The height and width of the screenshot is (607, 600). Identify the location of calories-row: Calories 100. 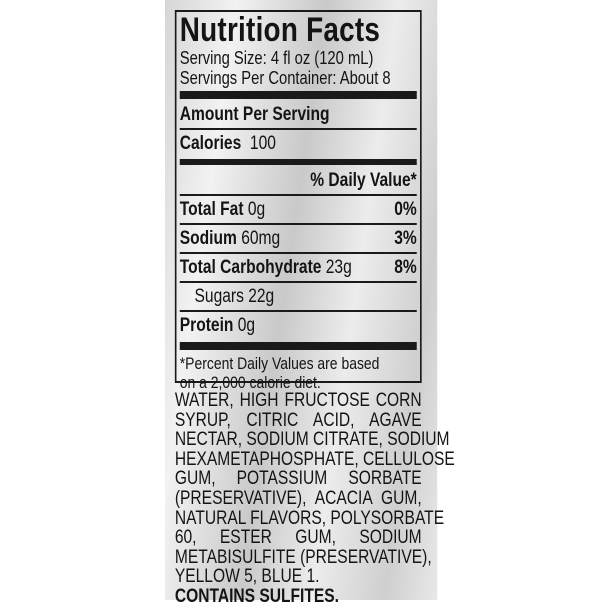
(298, 143).